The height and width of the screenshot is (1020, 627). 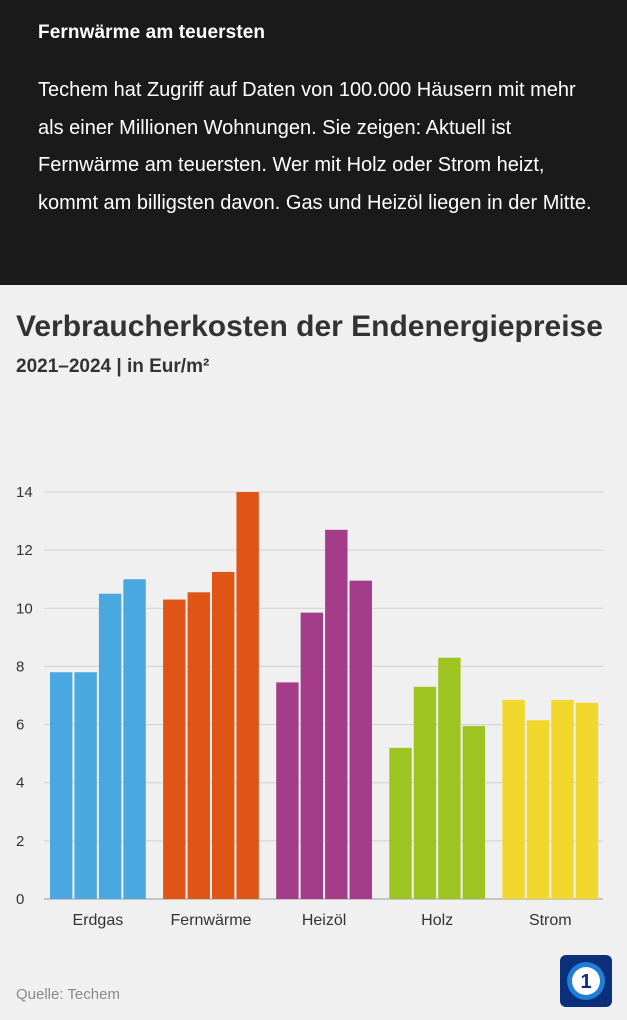 I want to click on x-category-label: Strom, so click(x=550, y=920).